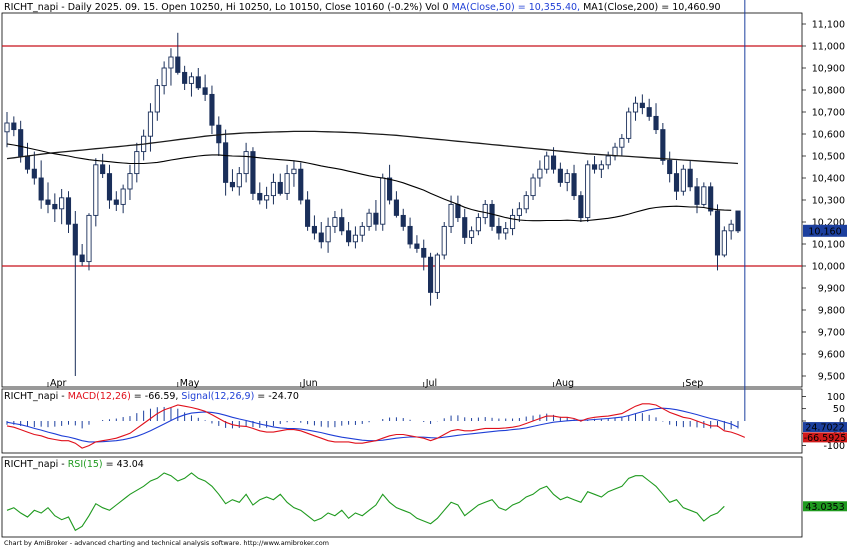 The height and width of the screenshot is (547, 850). What do you see at coordinates (431, 383) in the screenshot?
I see `date-tick-label: Jul` at bounding box center [431, 383].